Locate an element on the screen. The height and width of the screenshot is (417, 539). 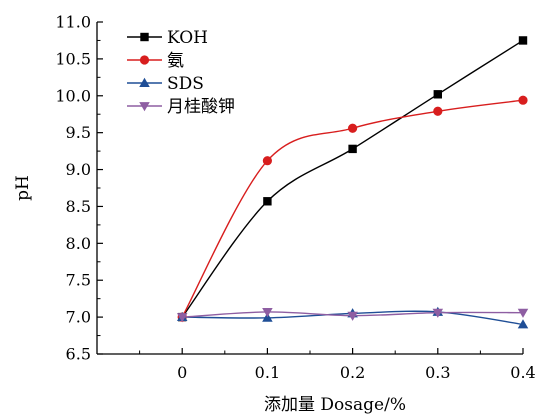
y-tick-label: 10.0 is located at coordinates (73, 95).